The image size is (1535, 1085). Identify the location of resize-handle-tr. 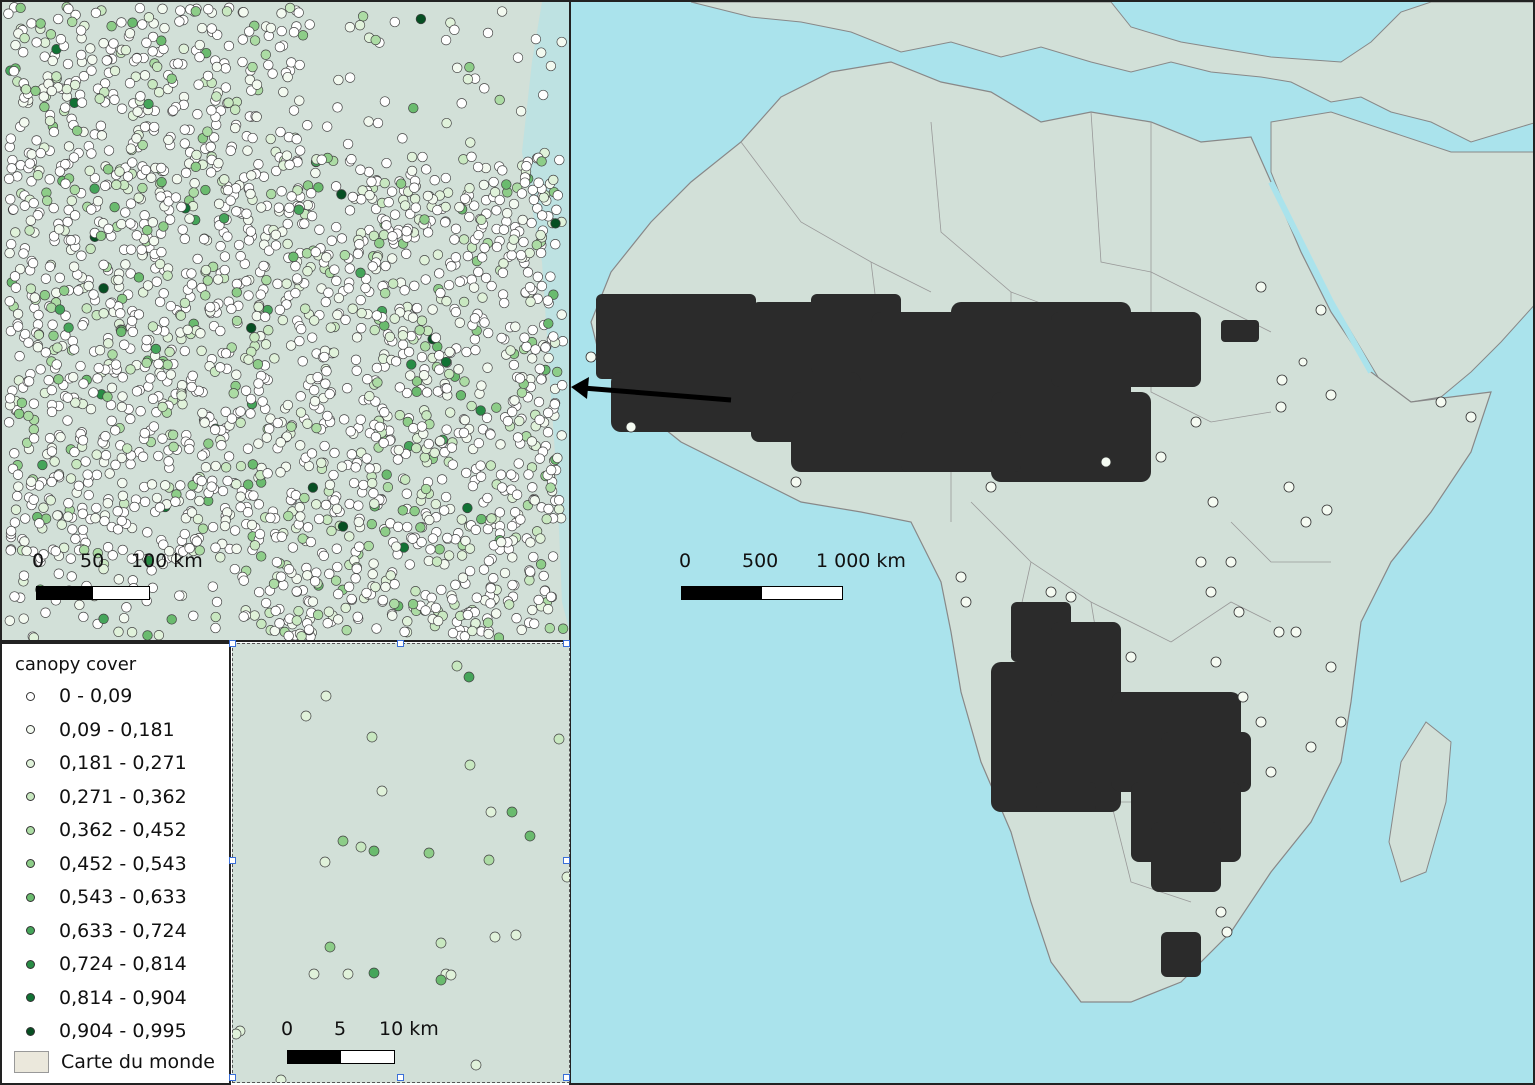
(566, 643).